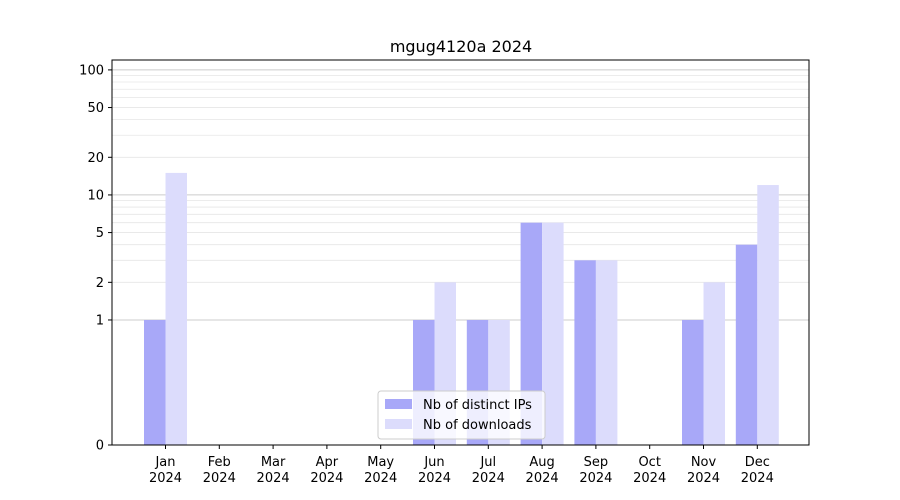  What do you see at coordinates (768, 315) in the screenshot?
I see `bar: Nb of downloads: 12` at bounding box center [768, 315].